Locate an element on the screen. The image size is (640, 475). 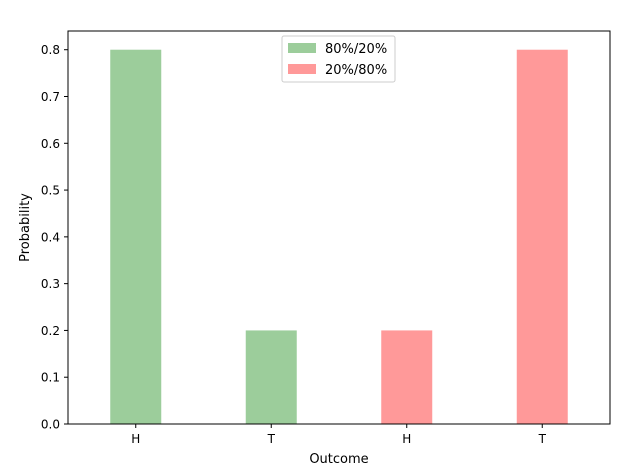
legend-label: 80%/20% is located at coordinates (356, 49).